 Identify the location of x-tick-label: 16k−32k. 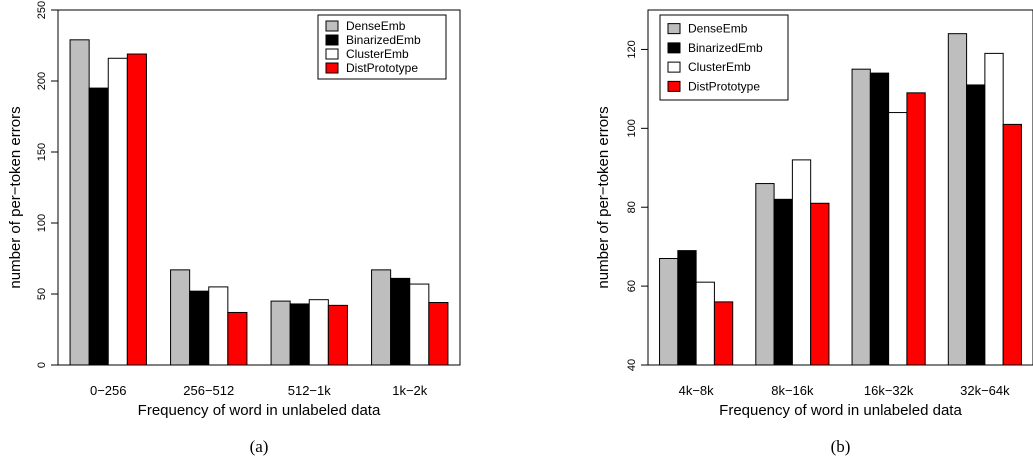
(889, 390).